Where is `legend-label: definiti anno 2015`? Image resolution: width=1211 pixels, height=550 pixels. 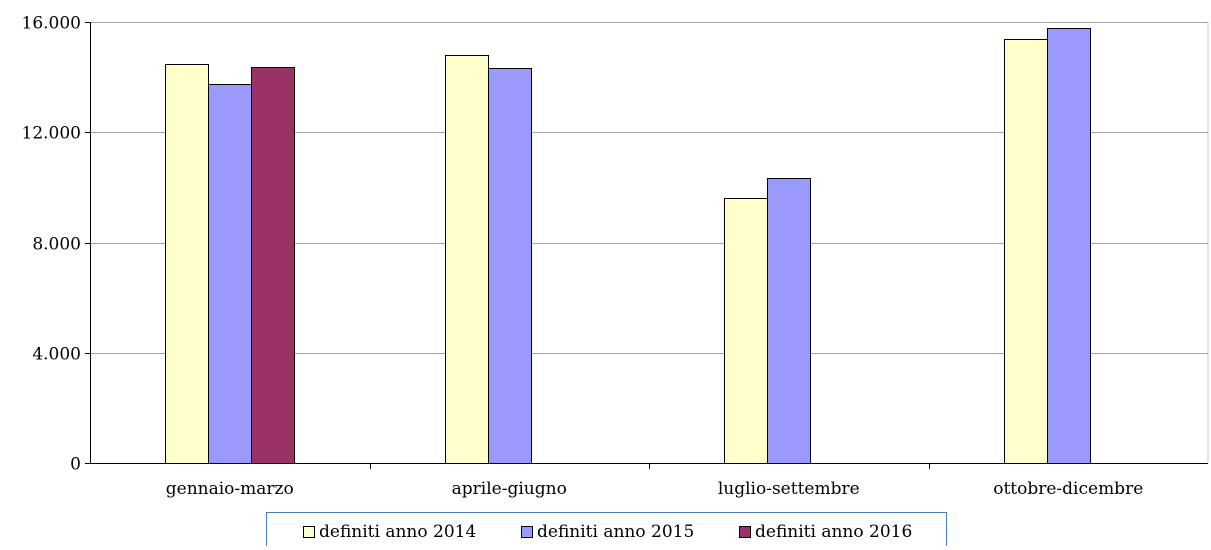 legend-label: definiti anno 2015 is located at coordinates (615, 532).